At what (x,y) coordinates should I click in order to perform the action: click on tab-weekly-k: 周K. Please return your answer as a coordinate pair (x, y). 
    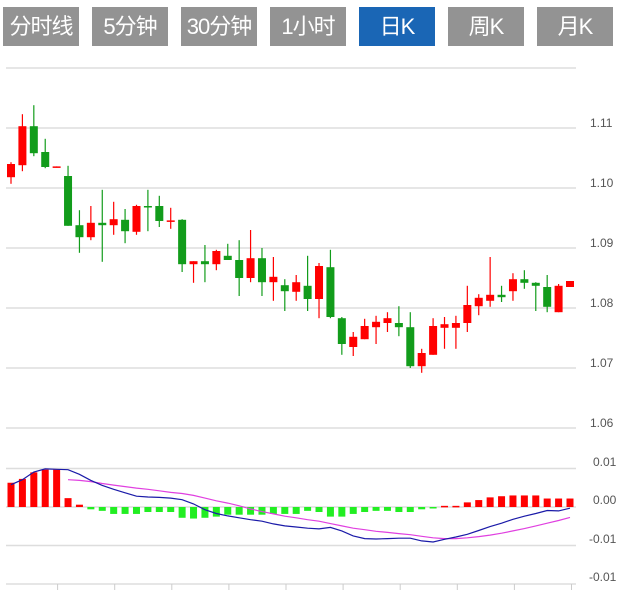
    Looking at the image, I should click on (486, 26).